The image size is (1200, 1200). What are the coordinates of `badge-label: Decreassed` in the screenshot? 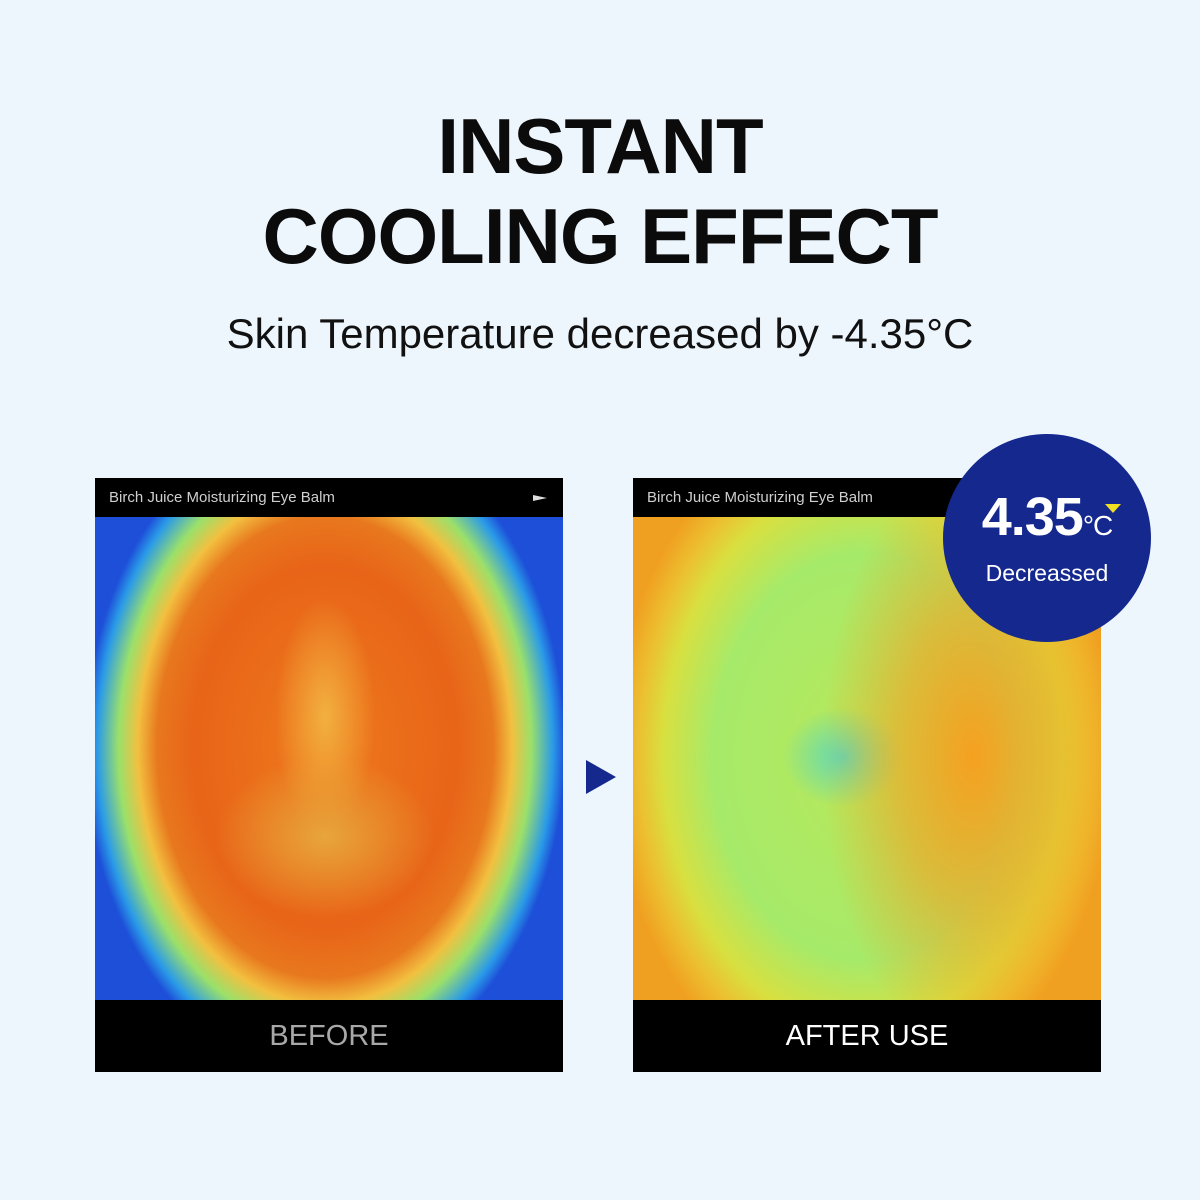 It's located at (1047, 573).